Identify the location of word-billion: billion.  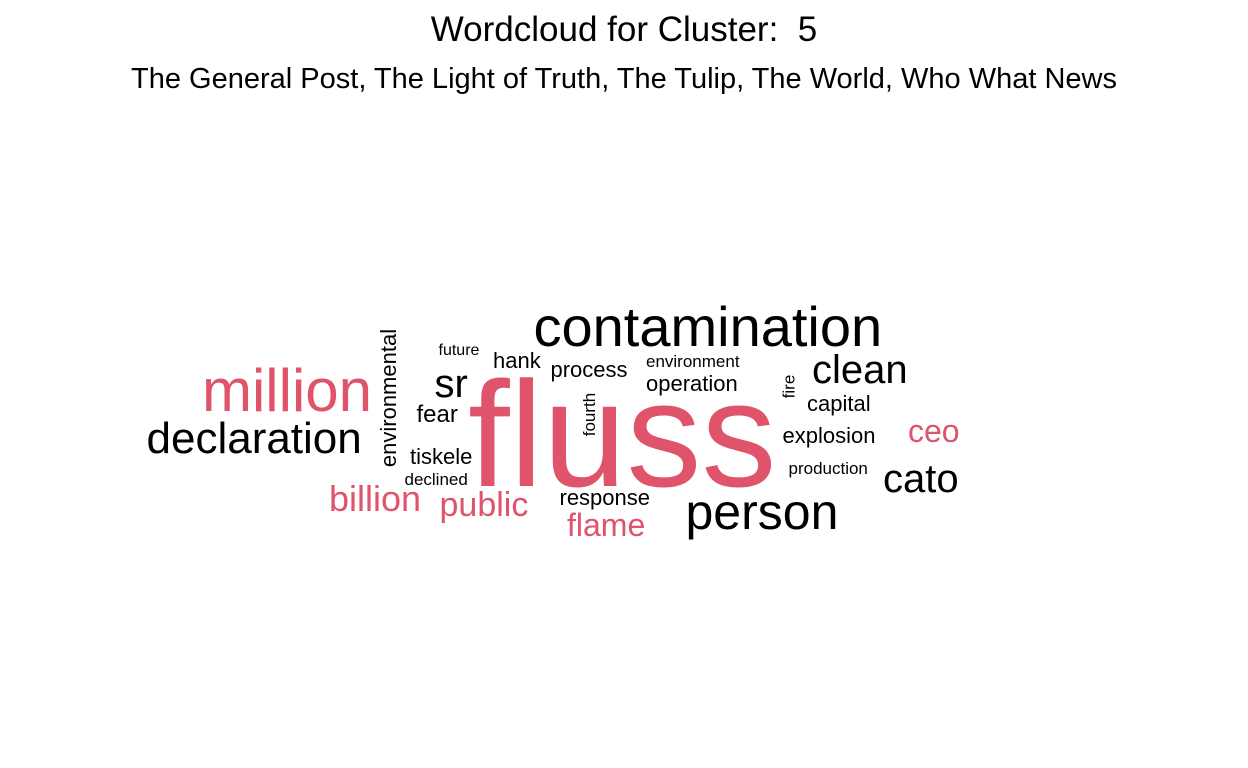
(375, 498).